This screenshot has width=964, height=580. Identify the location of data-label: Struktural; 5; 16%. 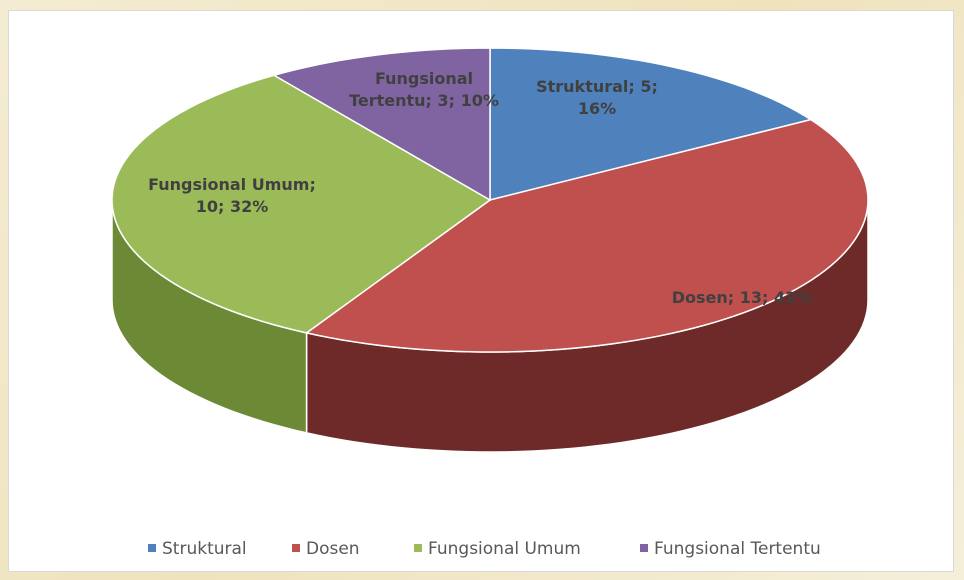
(597, 97).